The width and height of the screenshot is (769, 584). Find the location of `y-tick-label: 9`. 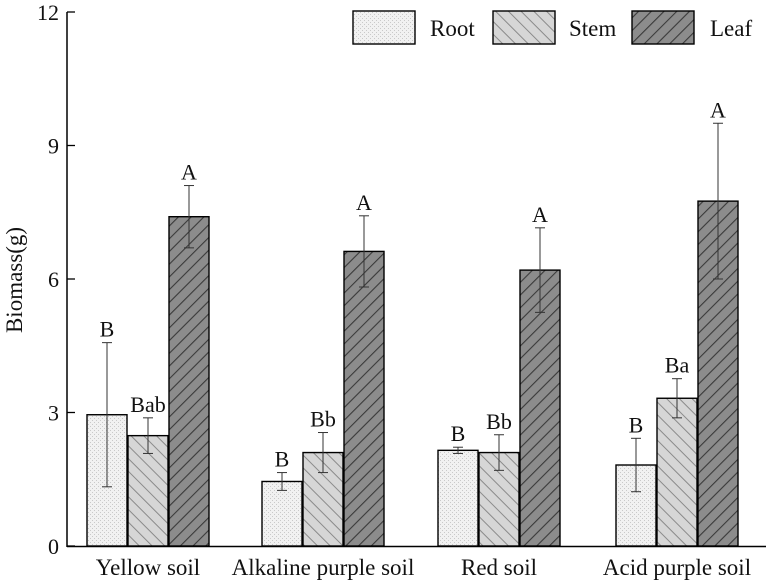

y-tick-label: 9 is located at coordinates (53, 146).